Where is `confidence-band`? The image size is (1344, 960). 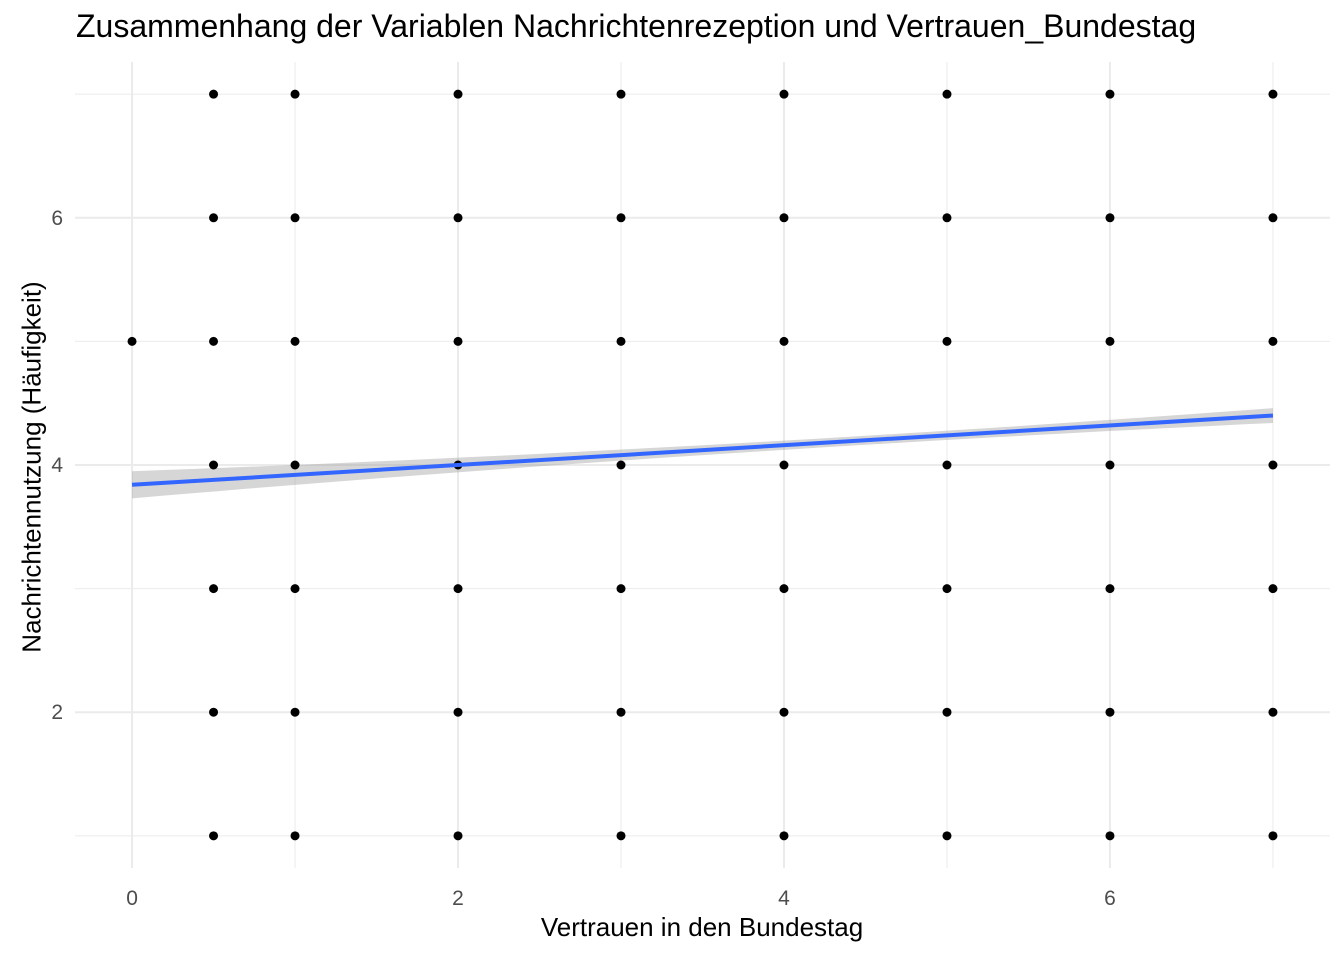 confidence-band is located at coordinates (702, 453).